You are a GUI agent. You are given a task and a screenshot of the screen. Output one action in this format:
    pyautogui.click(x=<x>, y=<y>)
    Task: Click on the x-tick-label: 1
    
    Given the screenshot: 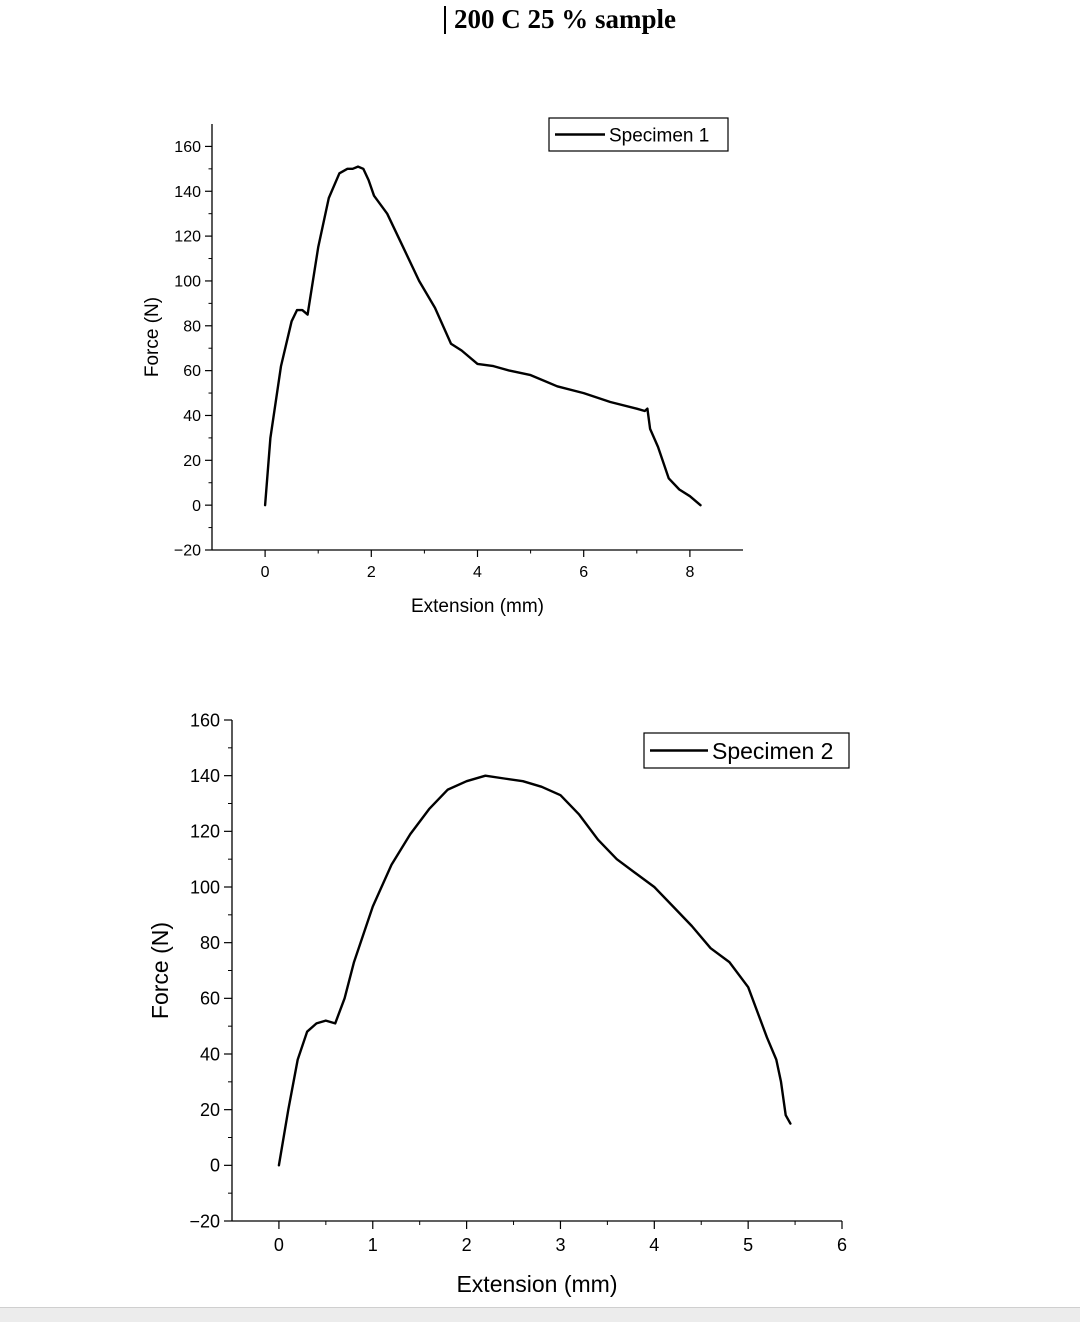 What is the action you would take?
    pyautogui.click(x=373, y=1245)
    